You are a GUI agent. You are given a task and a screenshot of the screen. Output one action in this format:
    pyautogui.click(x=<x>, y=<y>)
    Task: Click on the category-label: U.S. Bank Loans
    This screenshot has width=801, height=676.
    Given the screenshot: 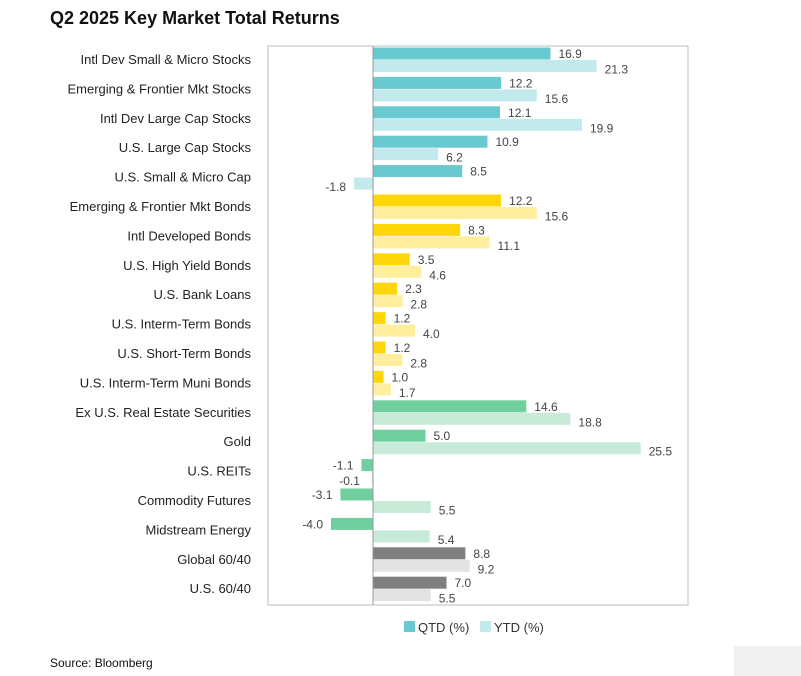 What is the action you would take?
    pyautogui.click(x=202, y=294)
    